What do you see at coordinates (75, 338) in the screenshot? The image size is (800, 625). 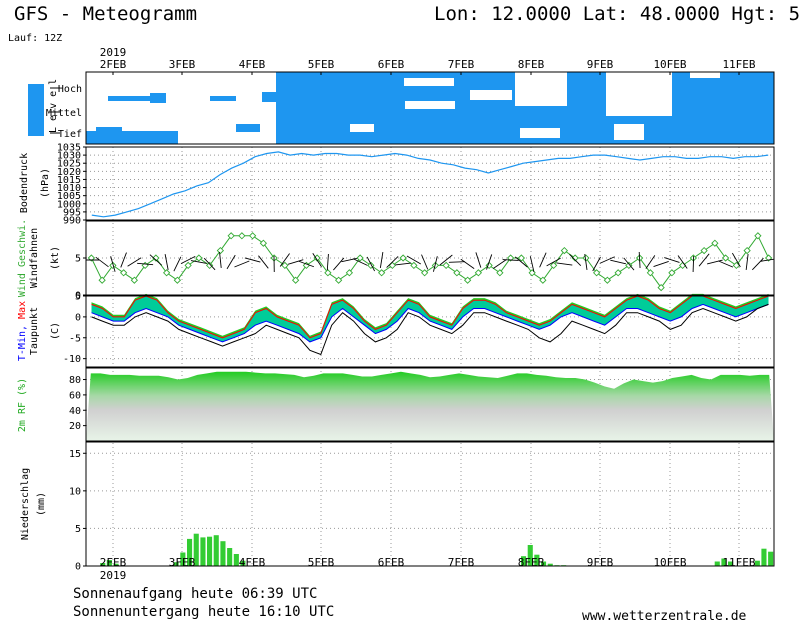 I see `ytick-temperature--5: -5` at bounding box center [75, 338].